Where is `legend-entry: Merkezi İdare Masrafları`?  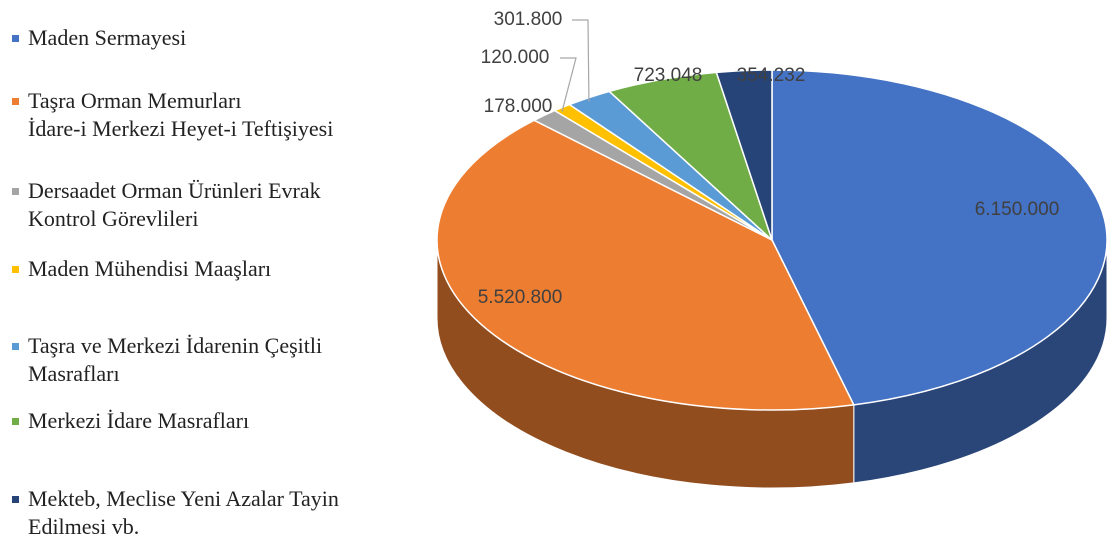 legend-entry: Merkezi İdare Masrafları is located at coordinates (130, 421).